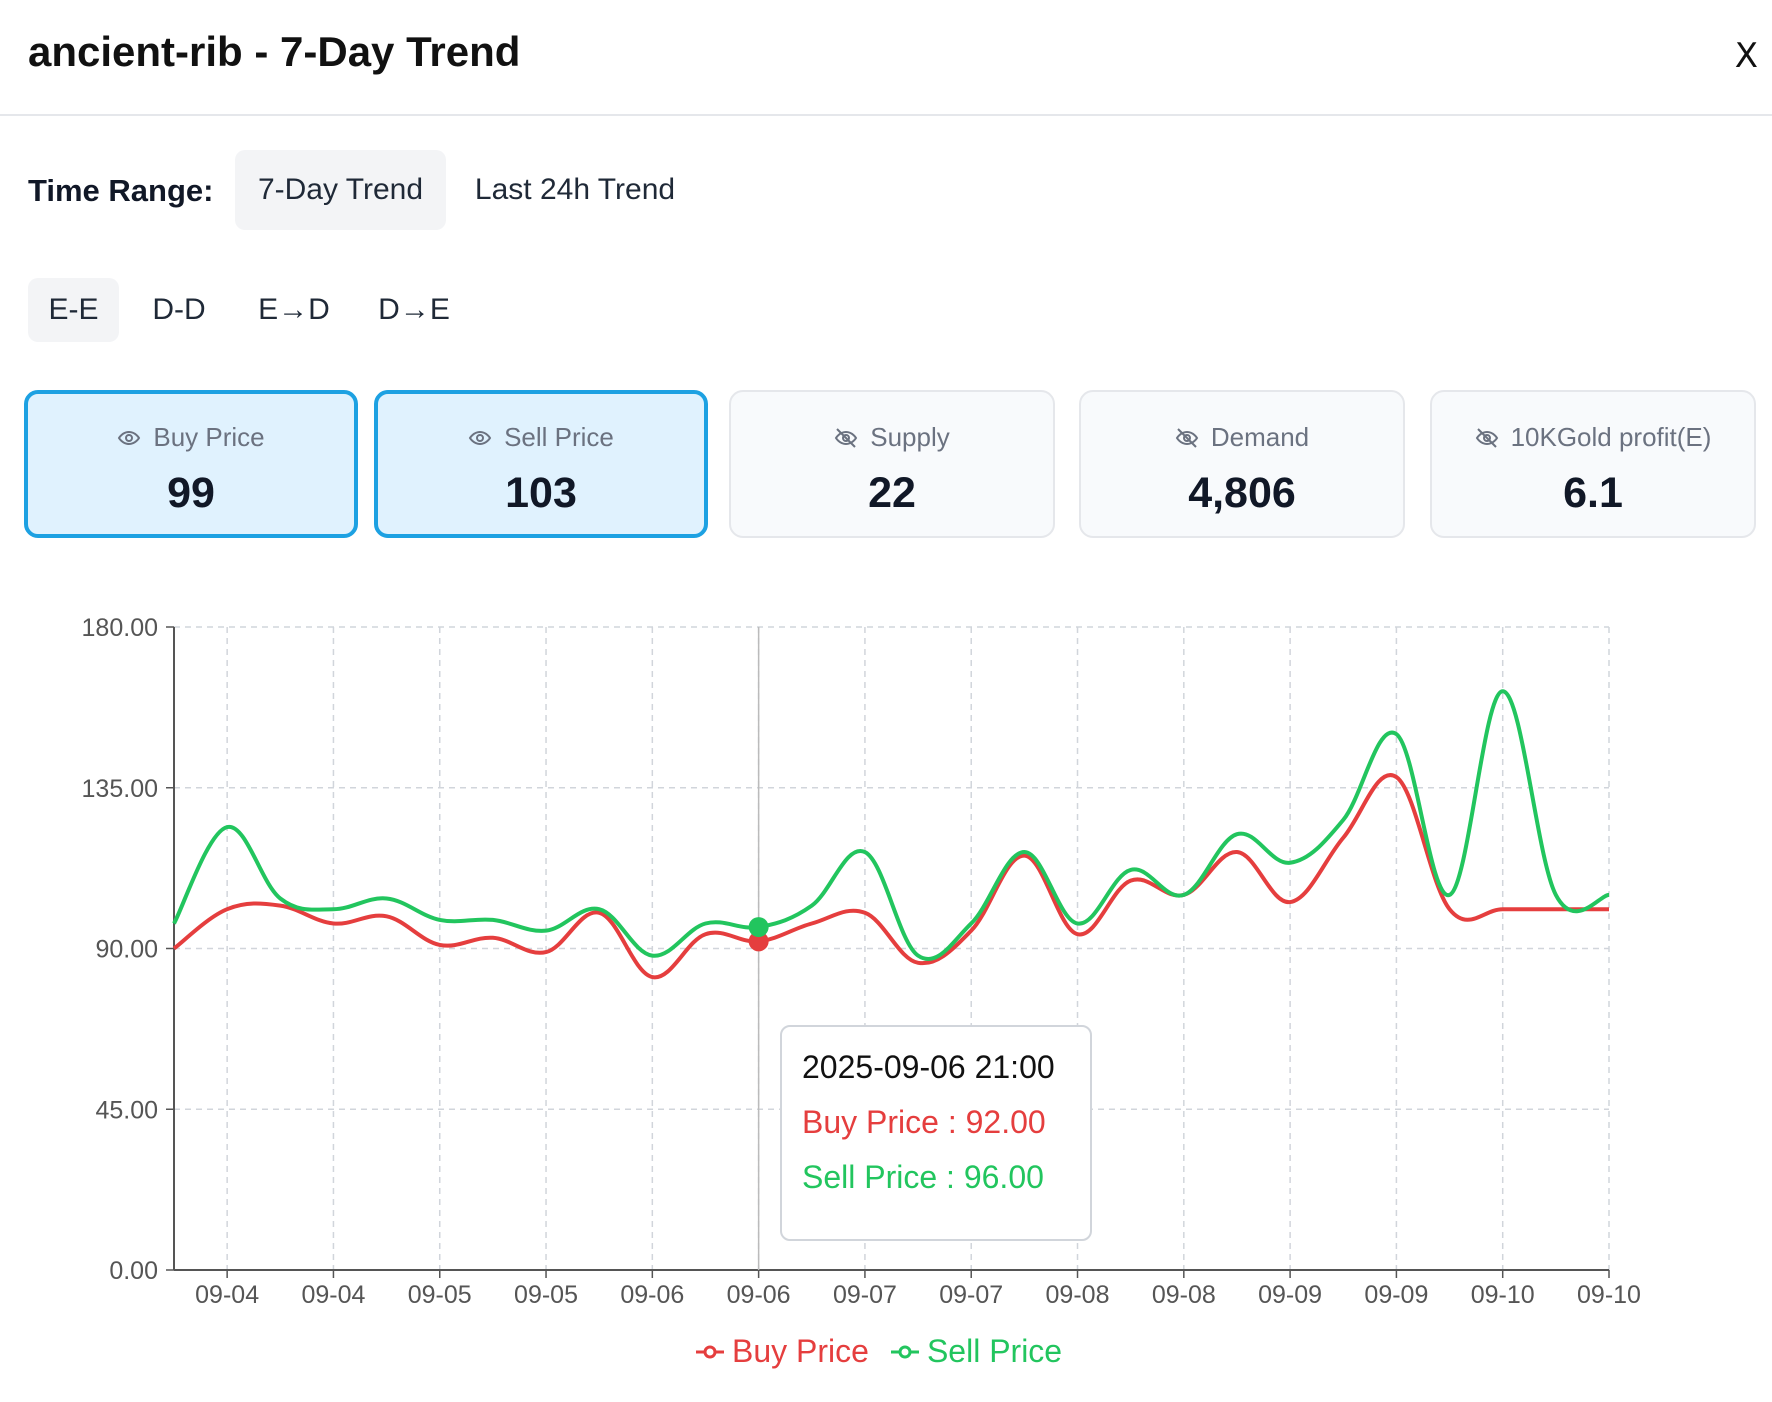 The width and height of the screenshot is (1772, 1402). What do you see at coordinates (414, 309) in the screenshot?
I see `mode-d-to-e: D→E` at bounding box center [414, 309].